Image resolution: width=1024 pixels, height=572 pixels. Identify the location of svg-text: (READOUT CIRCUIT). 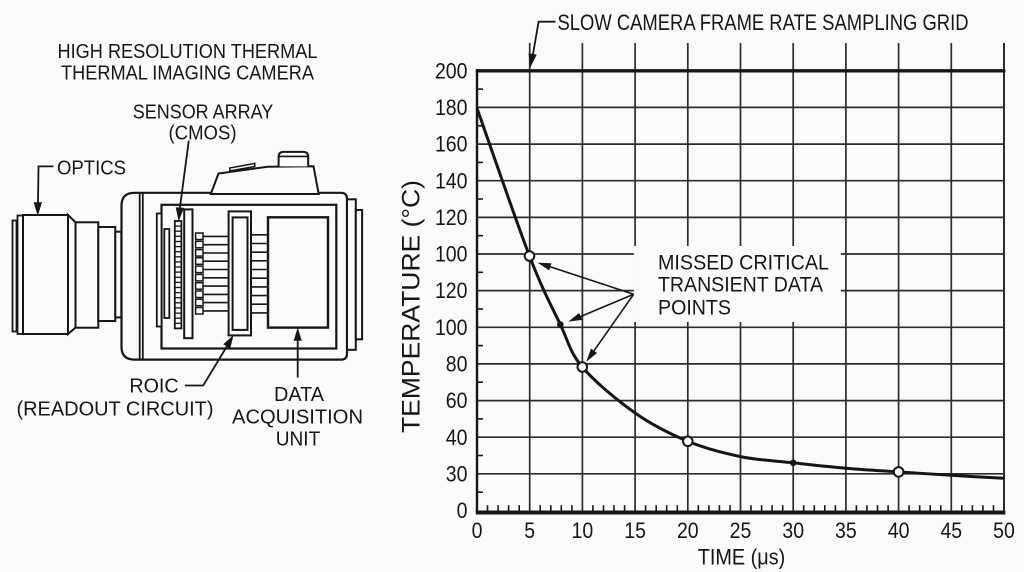
(115, 409).